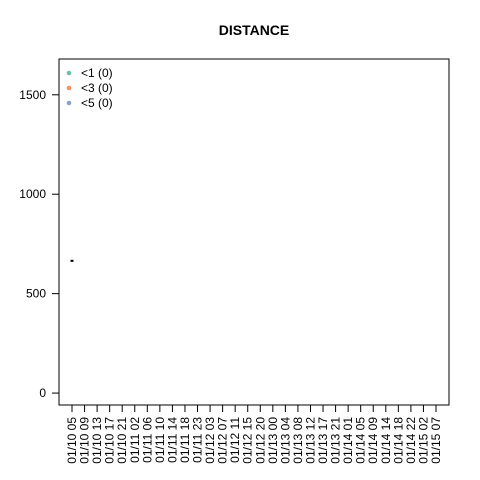 The image size is (480, 480). I want to click on legend: <1 (0)<3 (0)<5 (0), so click(89, 88).